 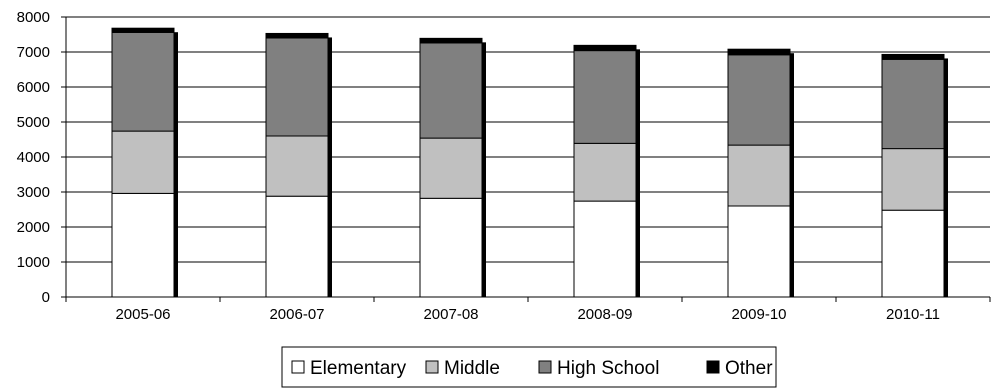 What do you see at coordinates (913, 314) in the screenshot?
I see `x-tick-label: 2010-11` at bounding box center [913, 314].